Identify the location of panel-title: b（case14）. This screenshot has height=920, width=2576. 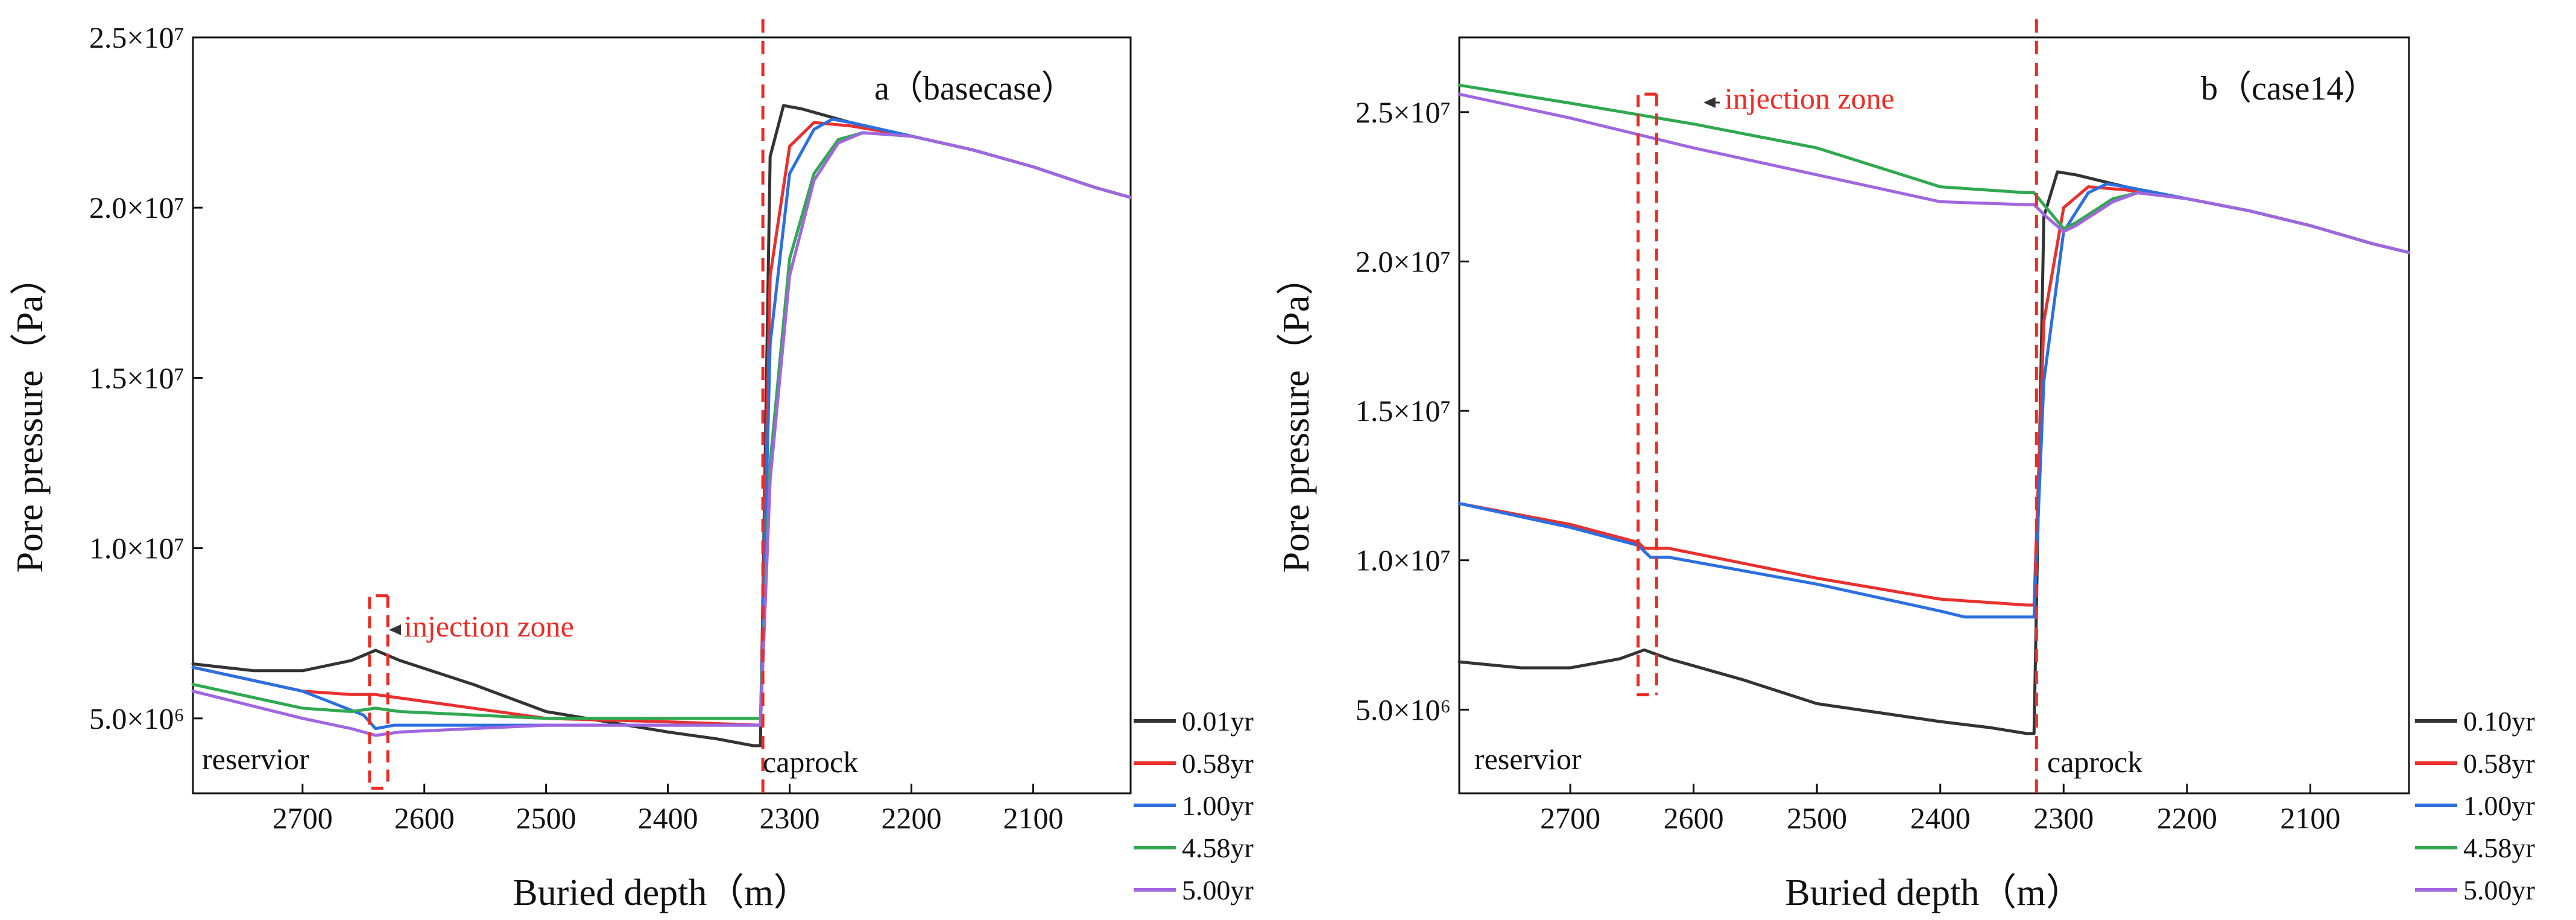
(2289, 88).